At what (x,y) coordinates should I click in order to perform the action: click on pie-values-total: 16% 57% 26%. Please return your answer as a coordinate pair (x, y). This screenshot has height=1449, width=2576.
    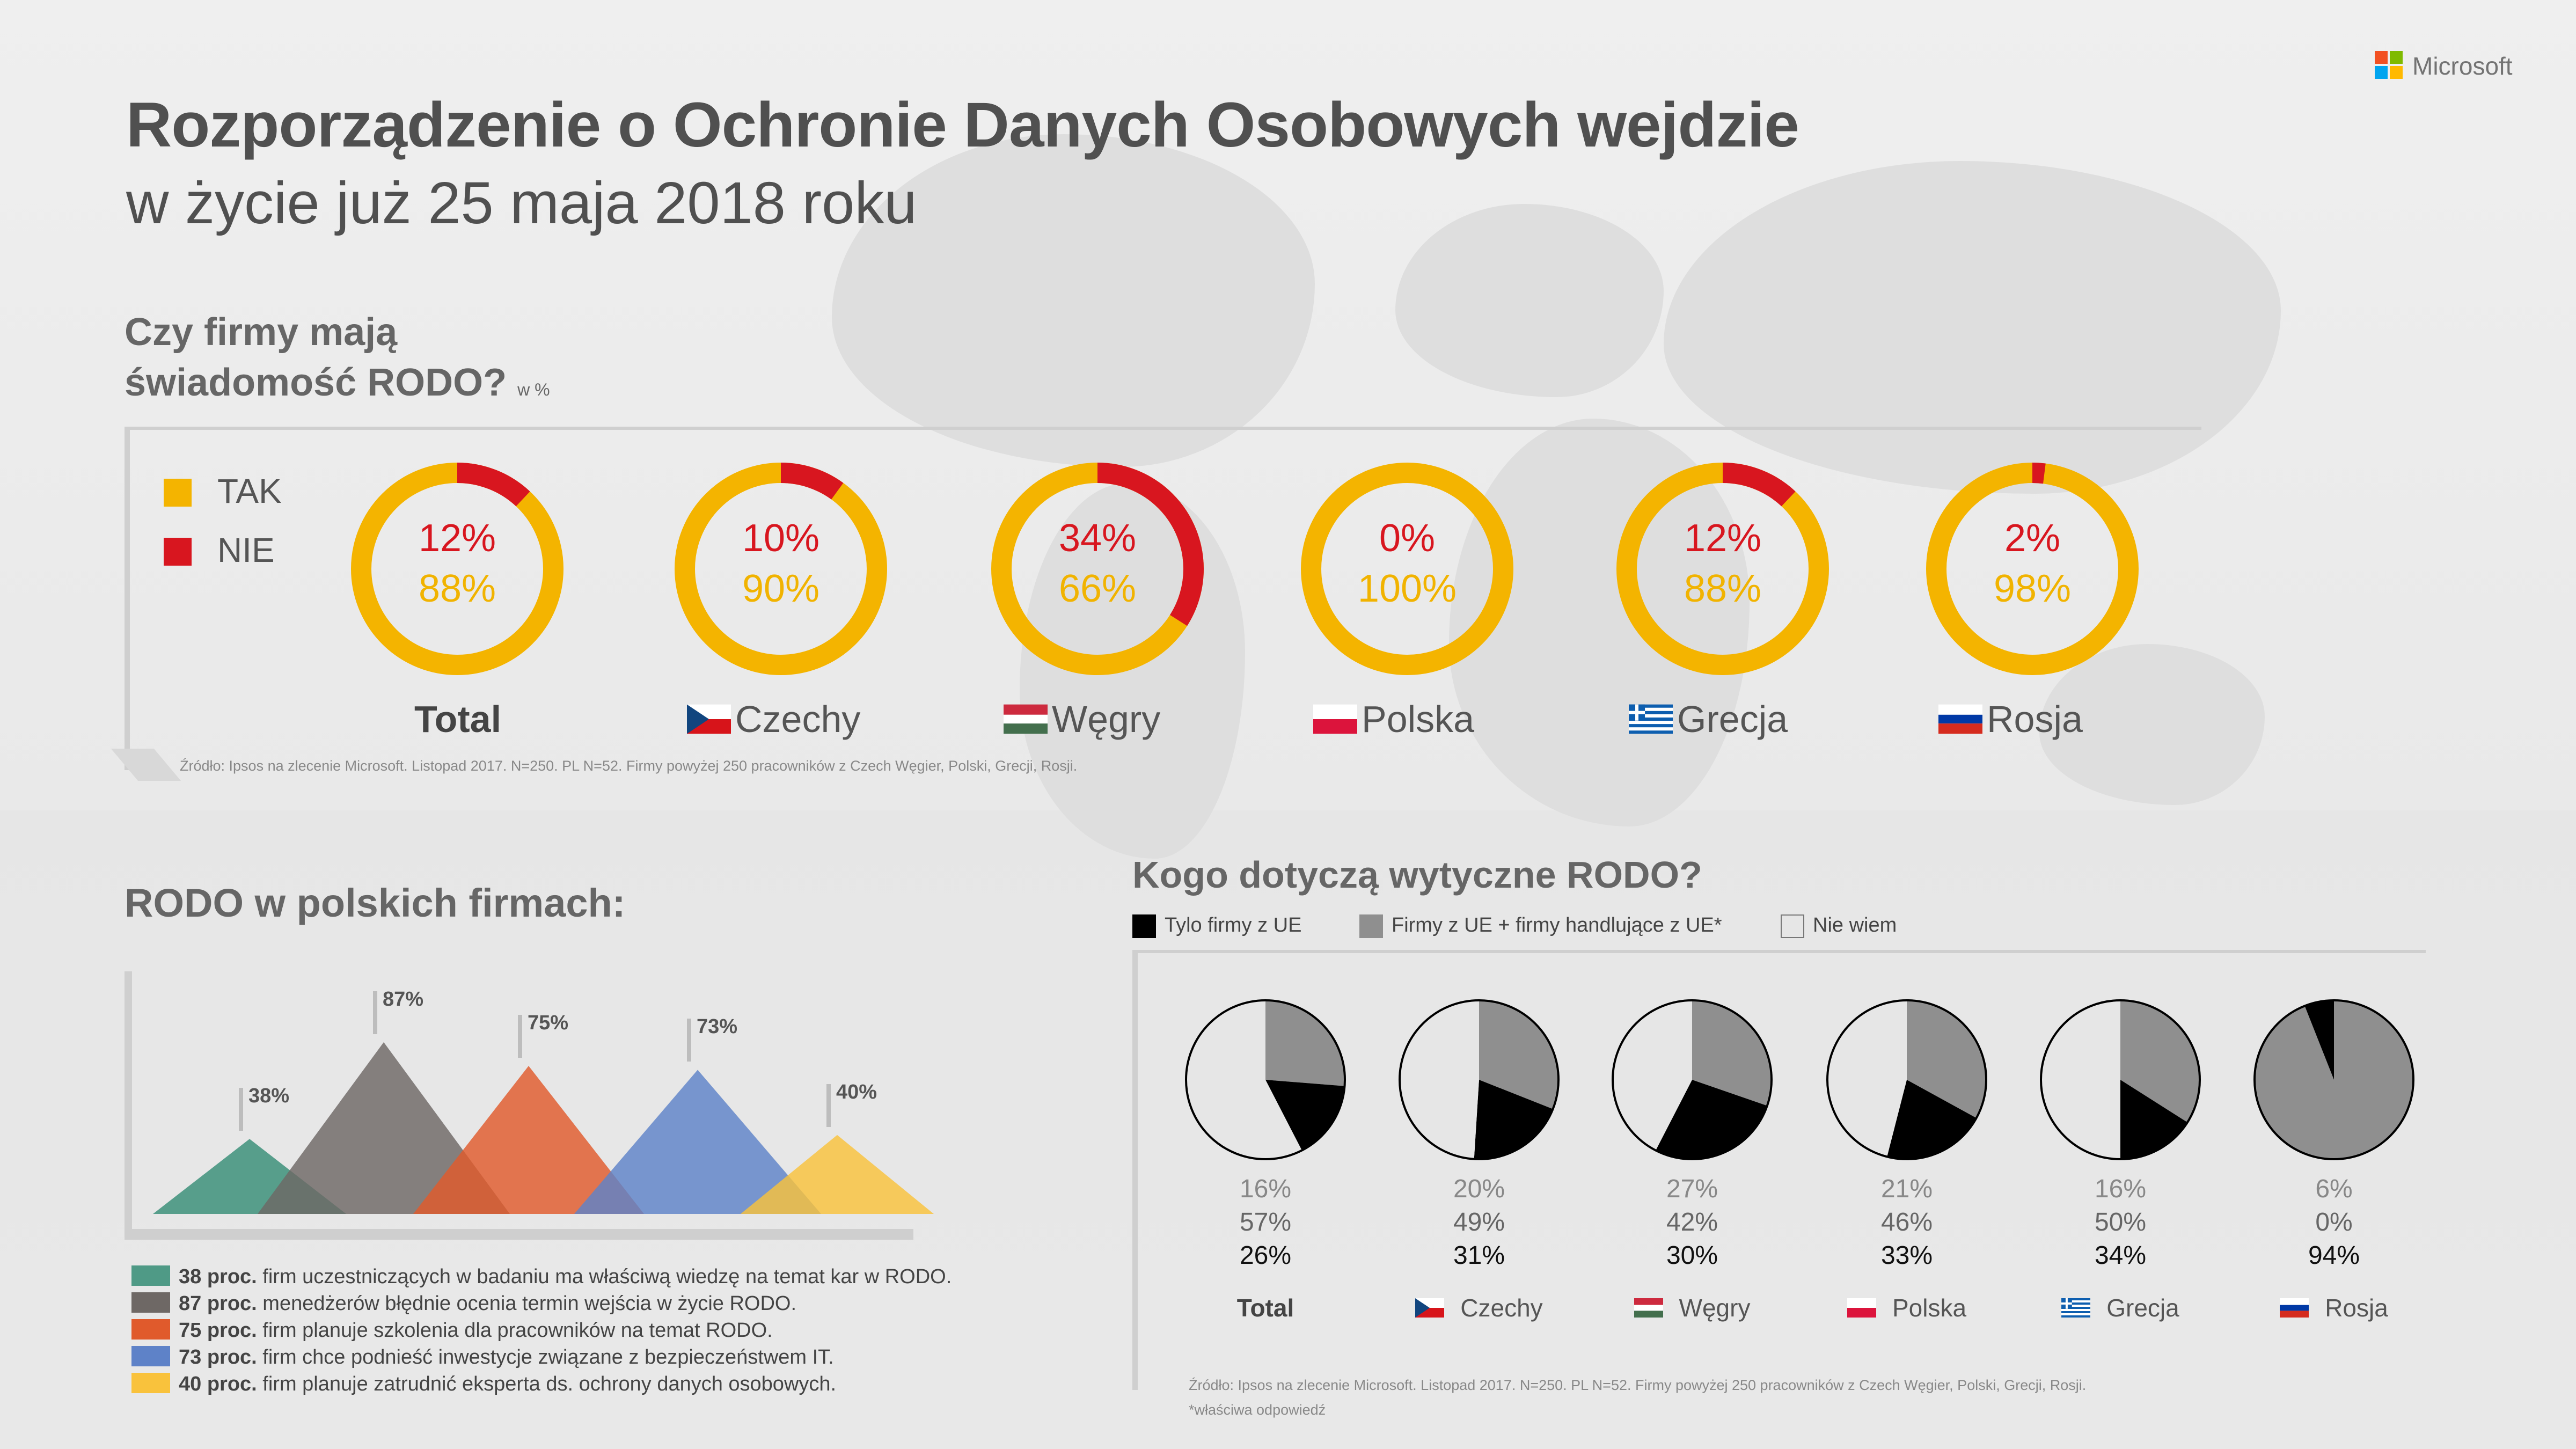
    Looking at the image, I should click on (1265, 1222).